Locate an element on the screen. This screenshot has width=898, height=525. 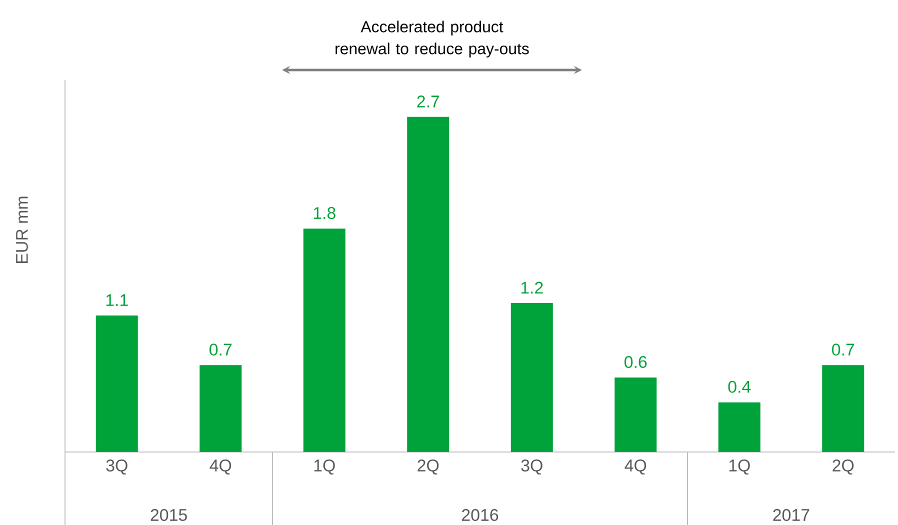
text: Accelerated product renewal to reduce pay-outs is located at coordinates (432, 39).